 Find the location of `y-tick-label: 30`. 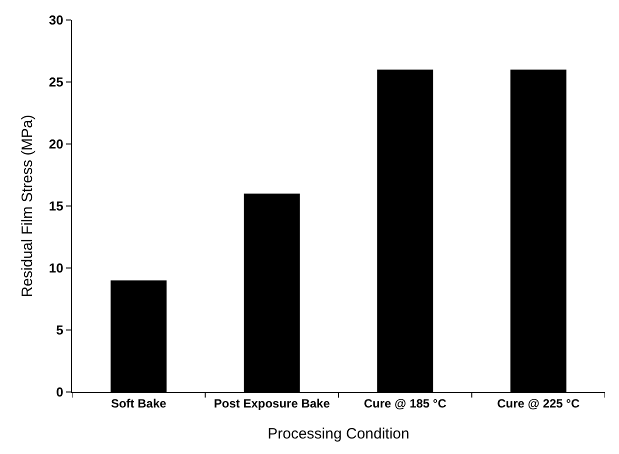

y-tick-label: 30 is located at coordinates (56, 20).